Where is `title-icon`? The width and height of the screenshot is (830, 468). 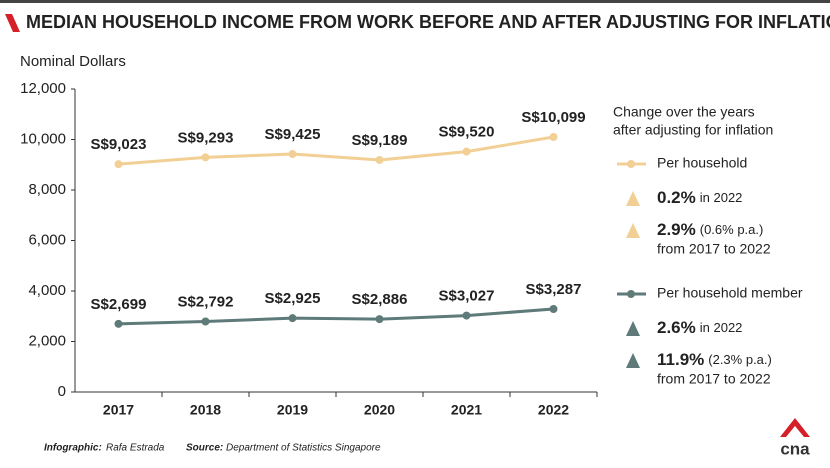 title-icon is located at coordinates (12, 23).